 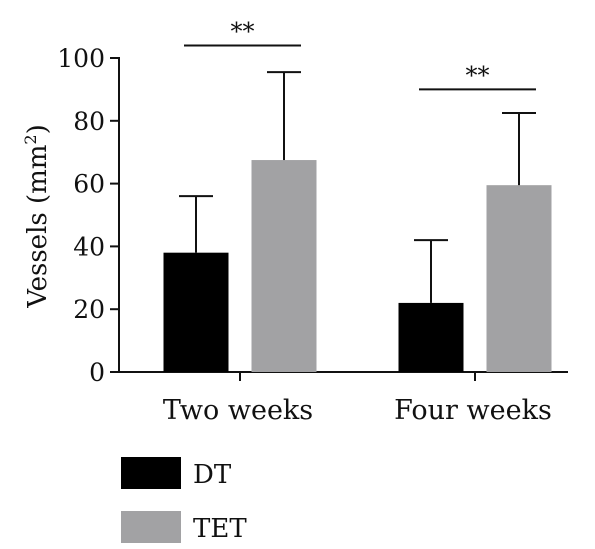 I want to click on y-tick-label: 20, so click(x=89, y=309).